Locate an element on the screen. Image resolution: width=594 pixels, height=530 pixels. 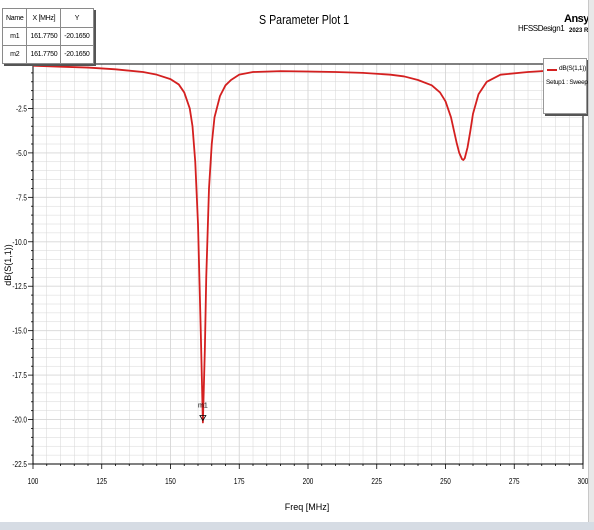
legend-solution: Setup1 : Sweep is located at coordinates (567, 82).